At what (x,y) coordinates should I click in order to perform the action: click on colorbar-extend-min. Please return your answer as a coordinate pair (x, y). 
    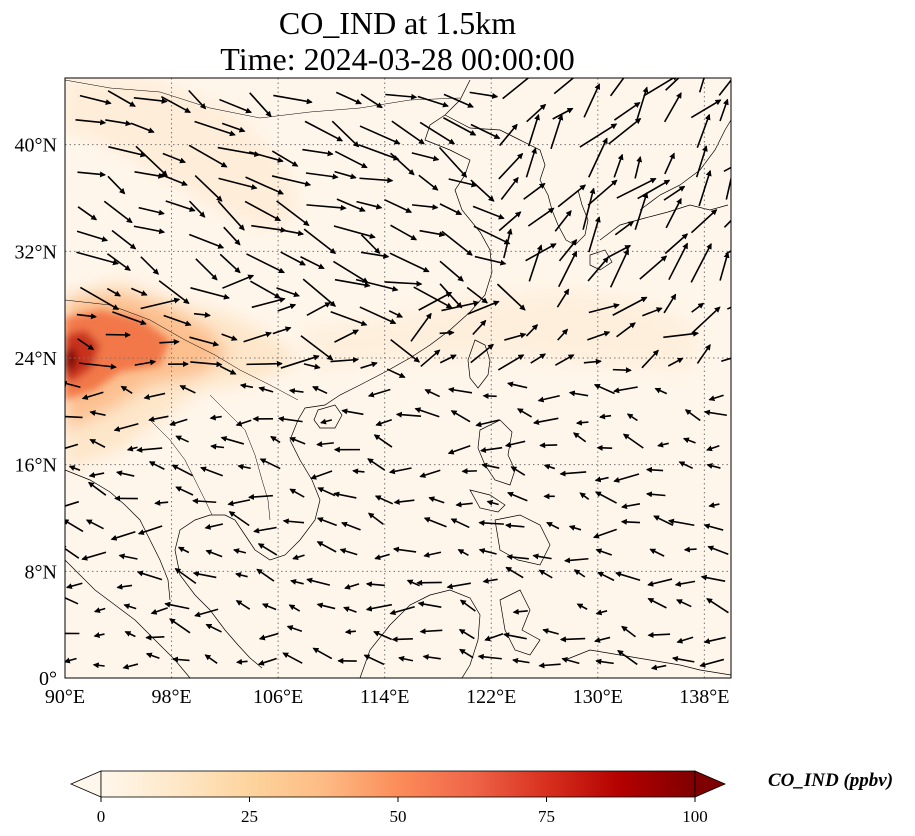
    Looking at the image, I should click on (85, 784).